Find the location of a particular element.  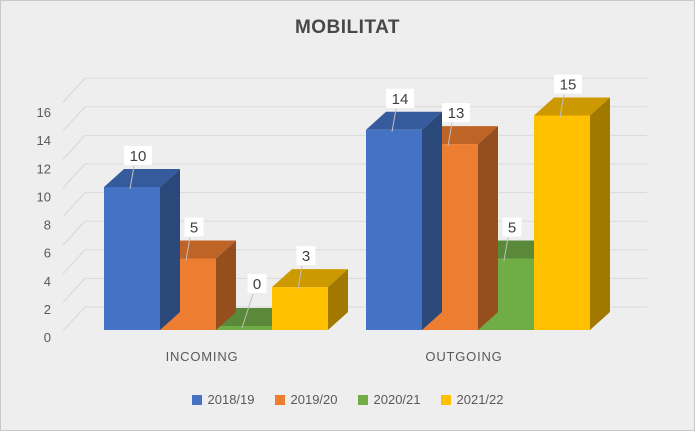

y-axis-tick-label: 4 is located at coordinates (47, 281).